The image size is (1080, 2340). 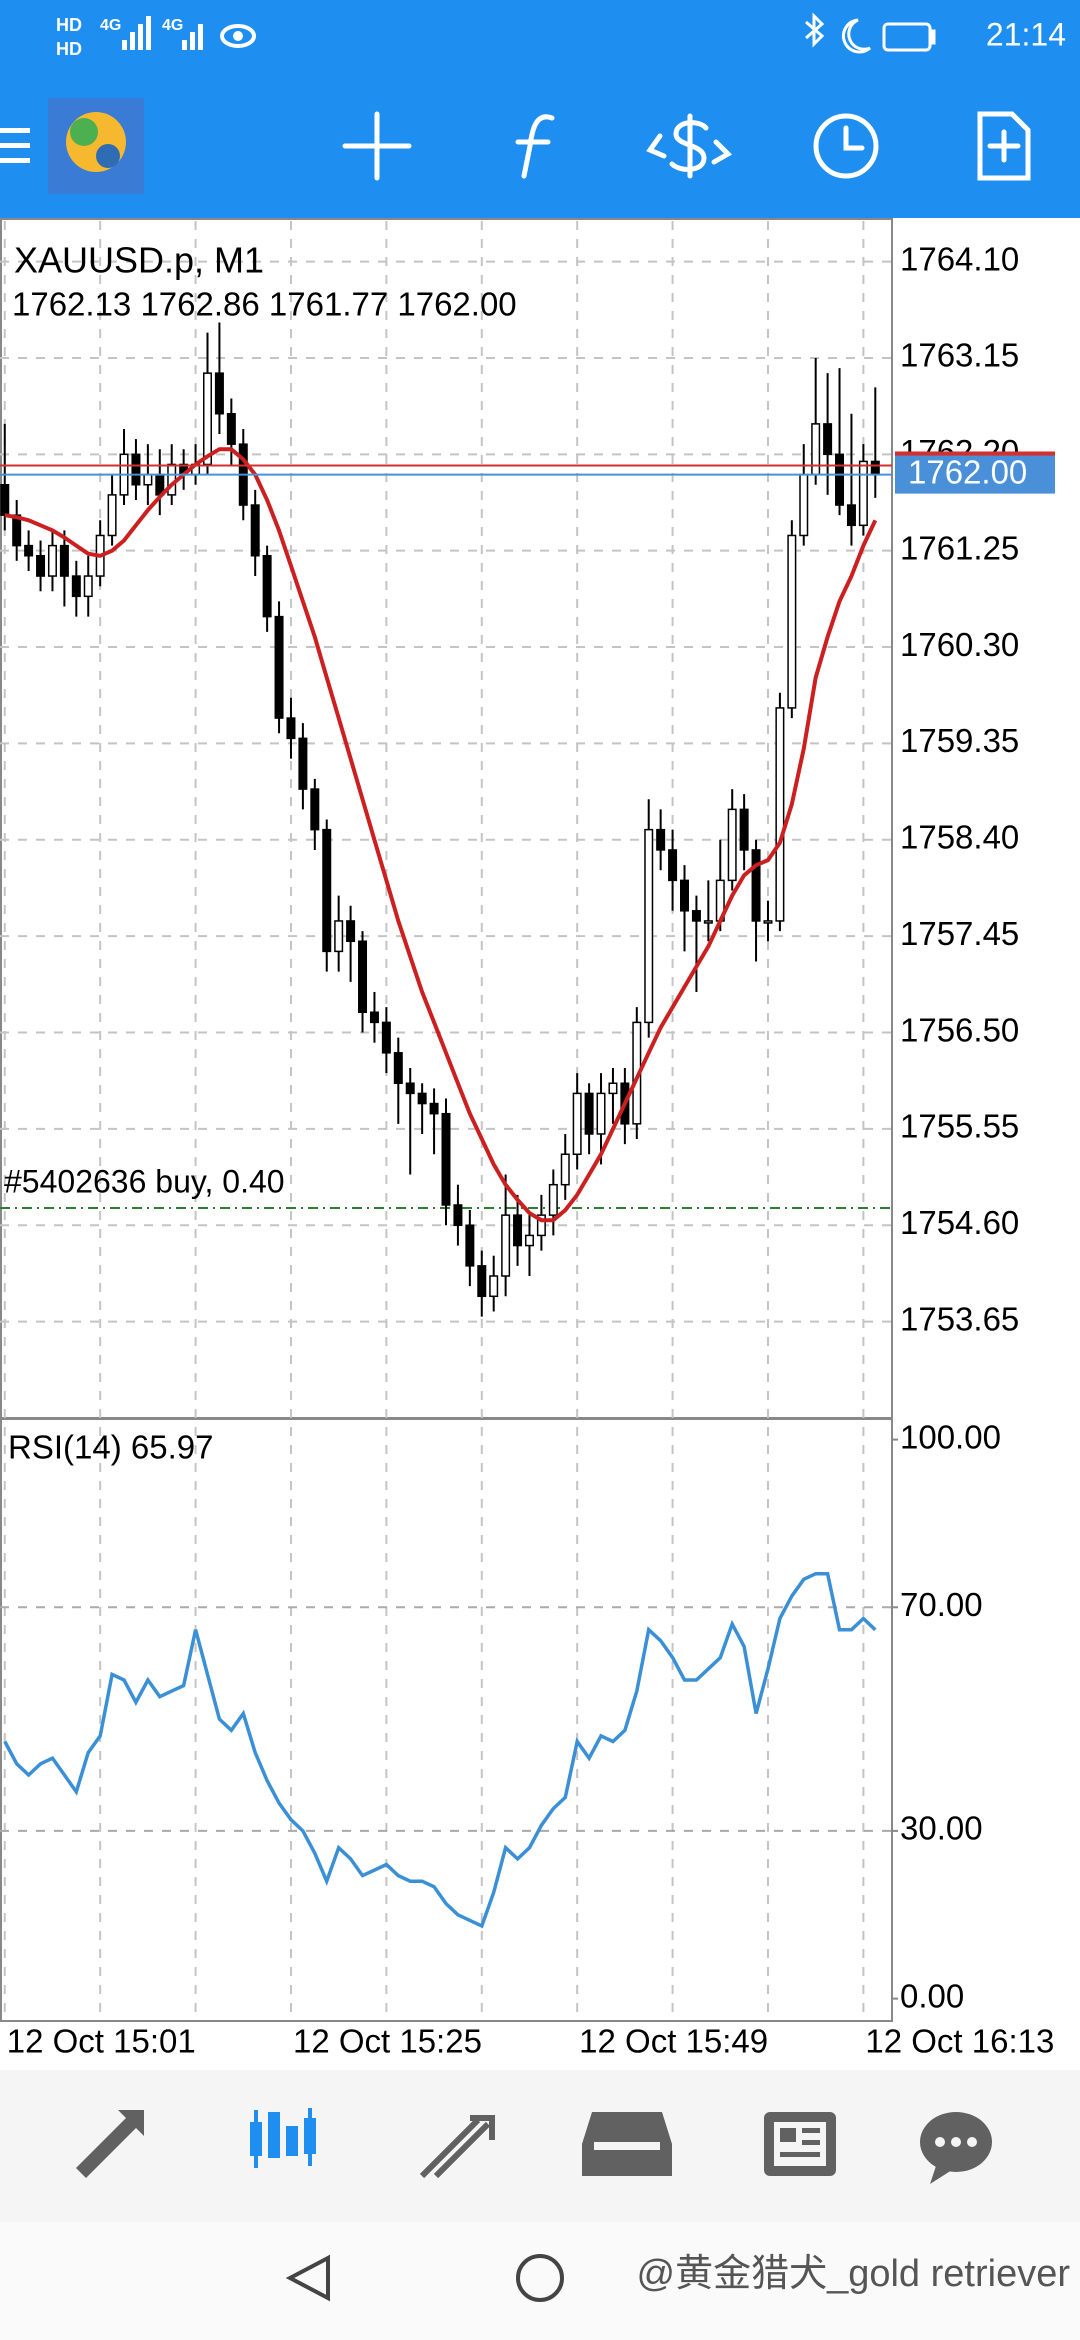 I want to click on y-tick-label: 1759.35, so click(x=959, y=740).